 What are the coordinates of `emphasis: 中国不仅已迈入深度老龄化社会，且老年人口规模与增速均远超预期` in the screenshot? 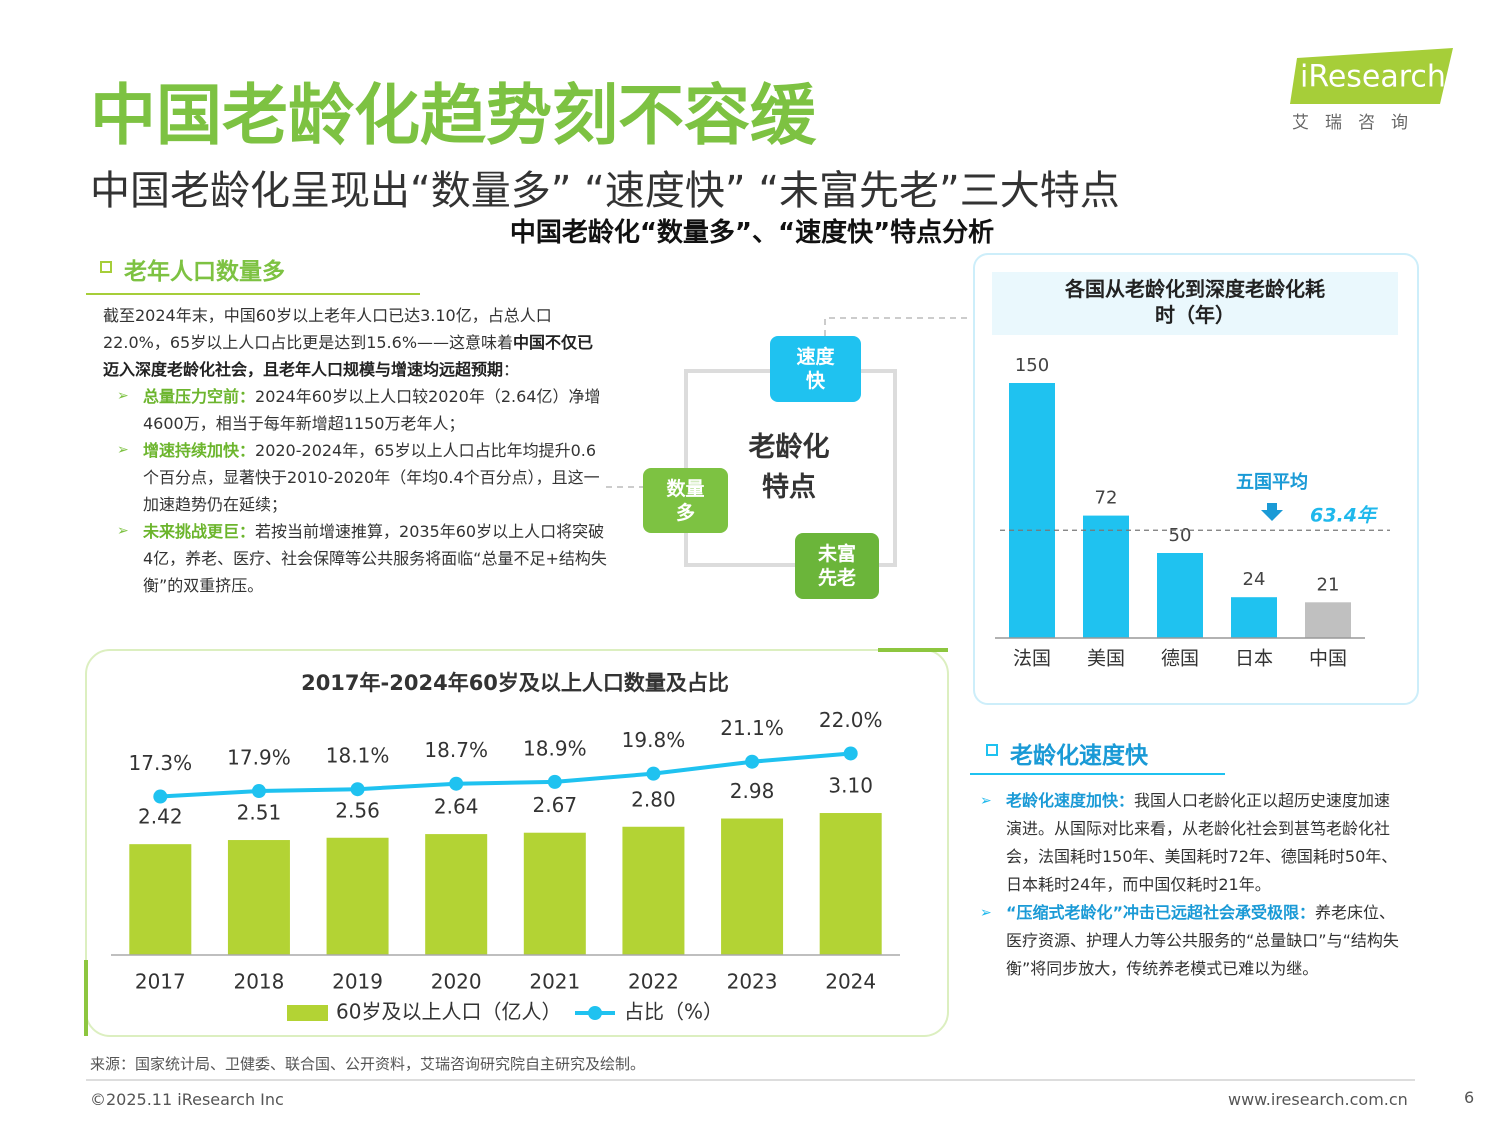 It's located at (348, 356).